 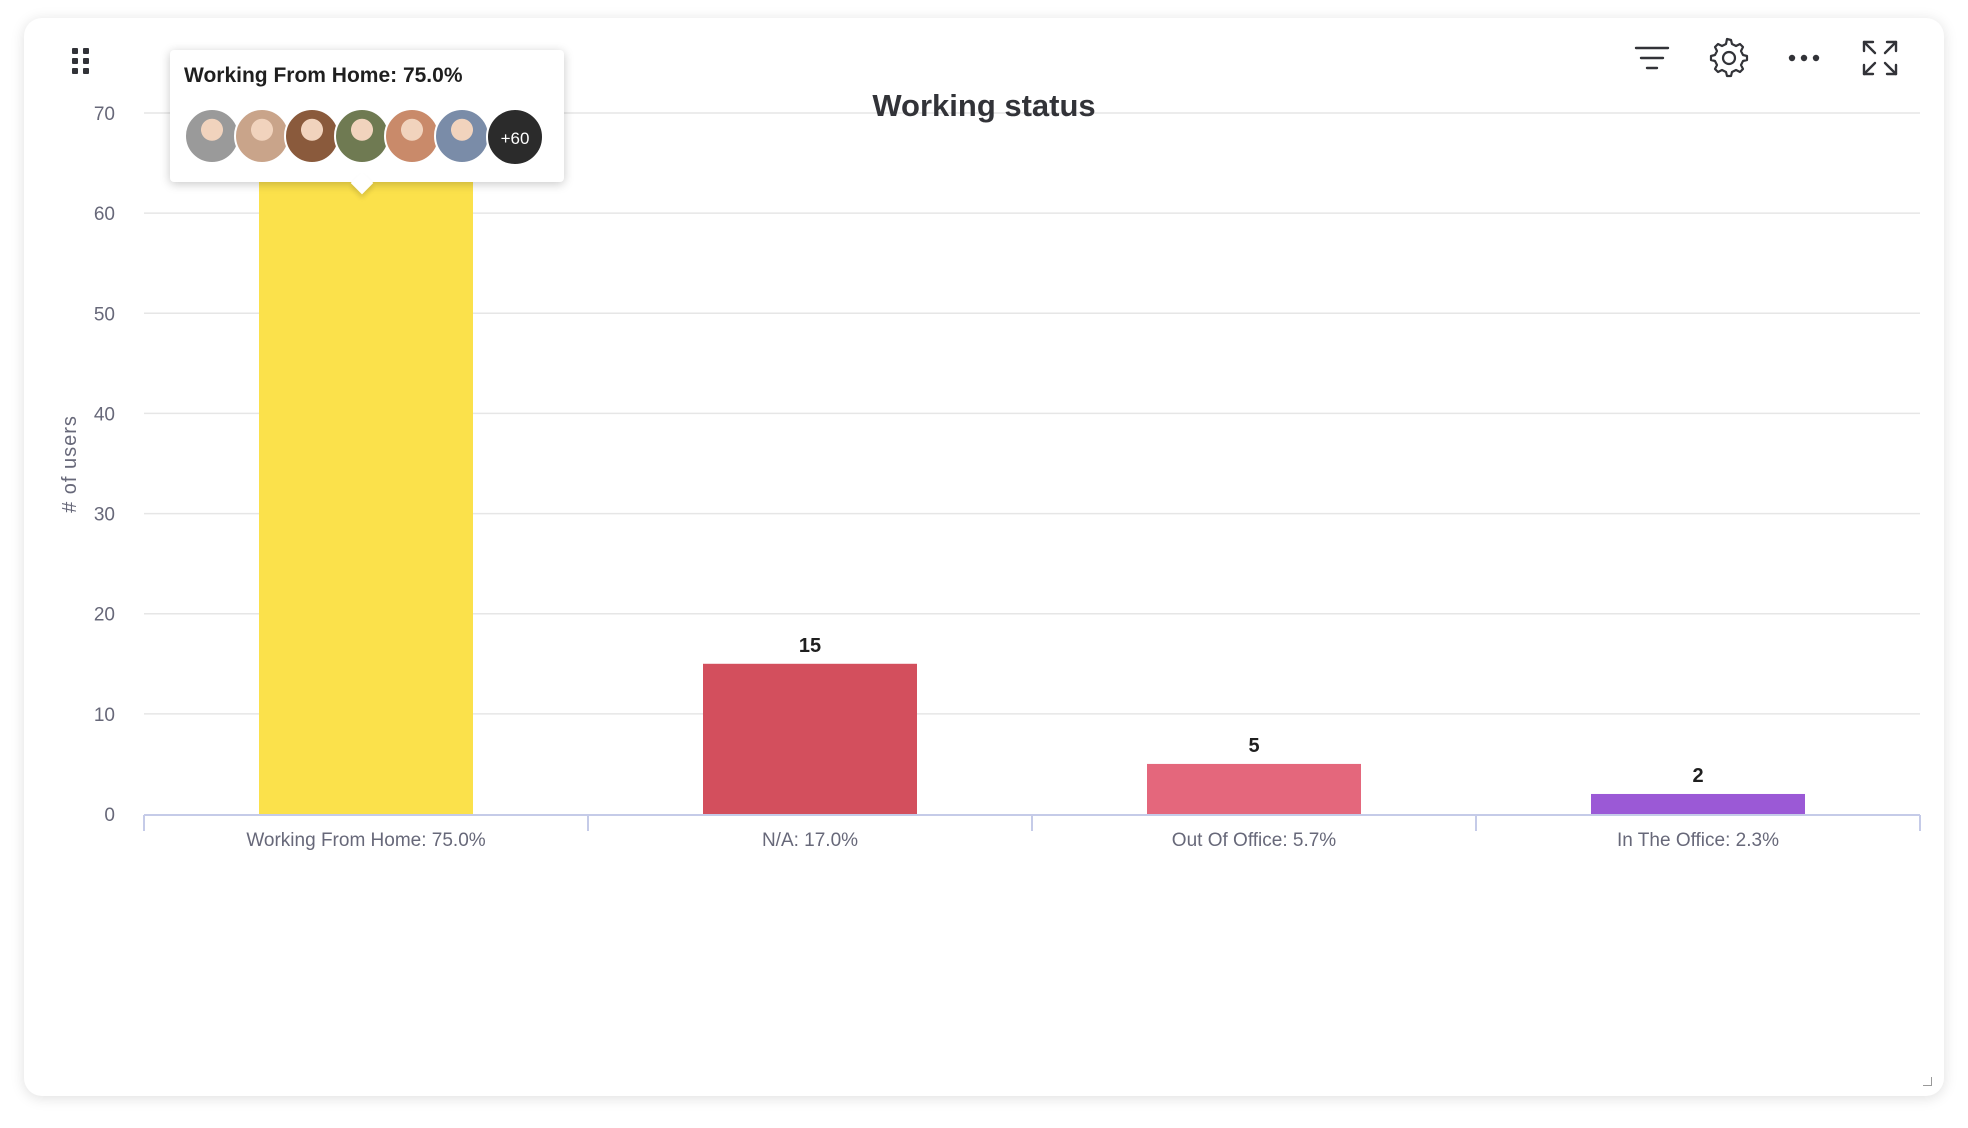 What do you see at coordinates (1880, 58) in the screenshot?
I see `fullscreen-icon` at bounding box center [1880, 58].